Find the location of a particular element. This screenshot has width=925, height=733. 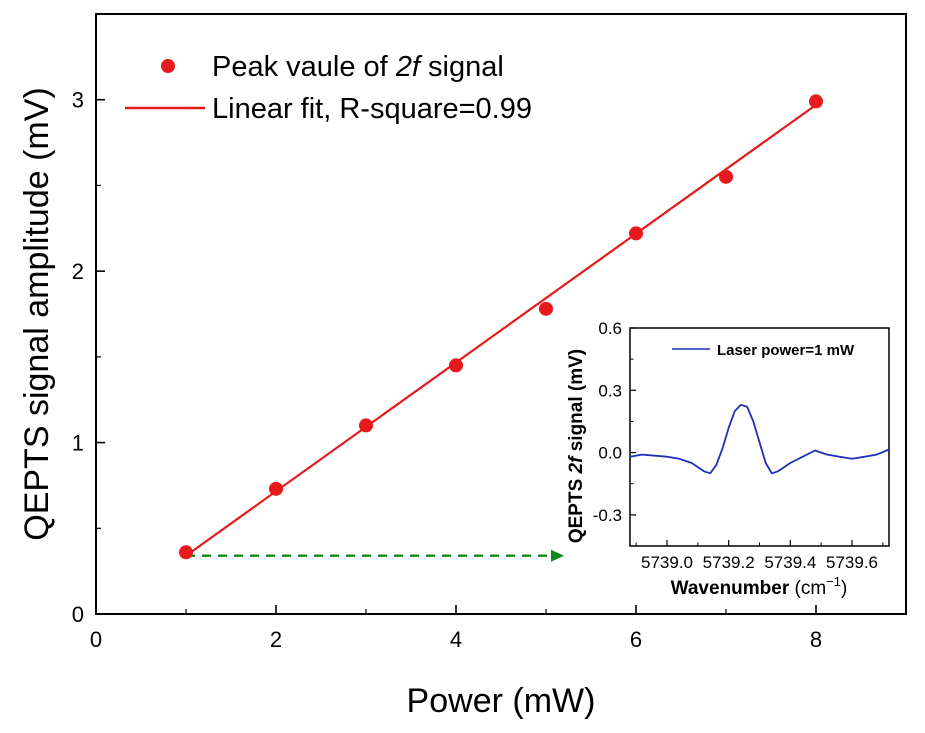

inset-series-line is located at coordinates (759, 439).